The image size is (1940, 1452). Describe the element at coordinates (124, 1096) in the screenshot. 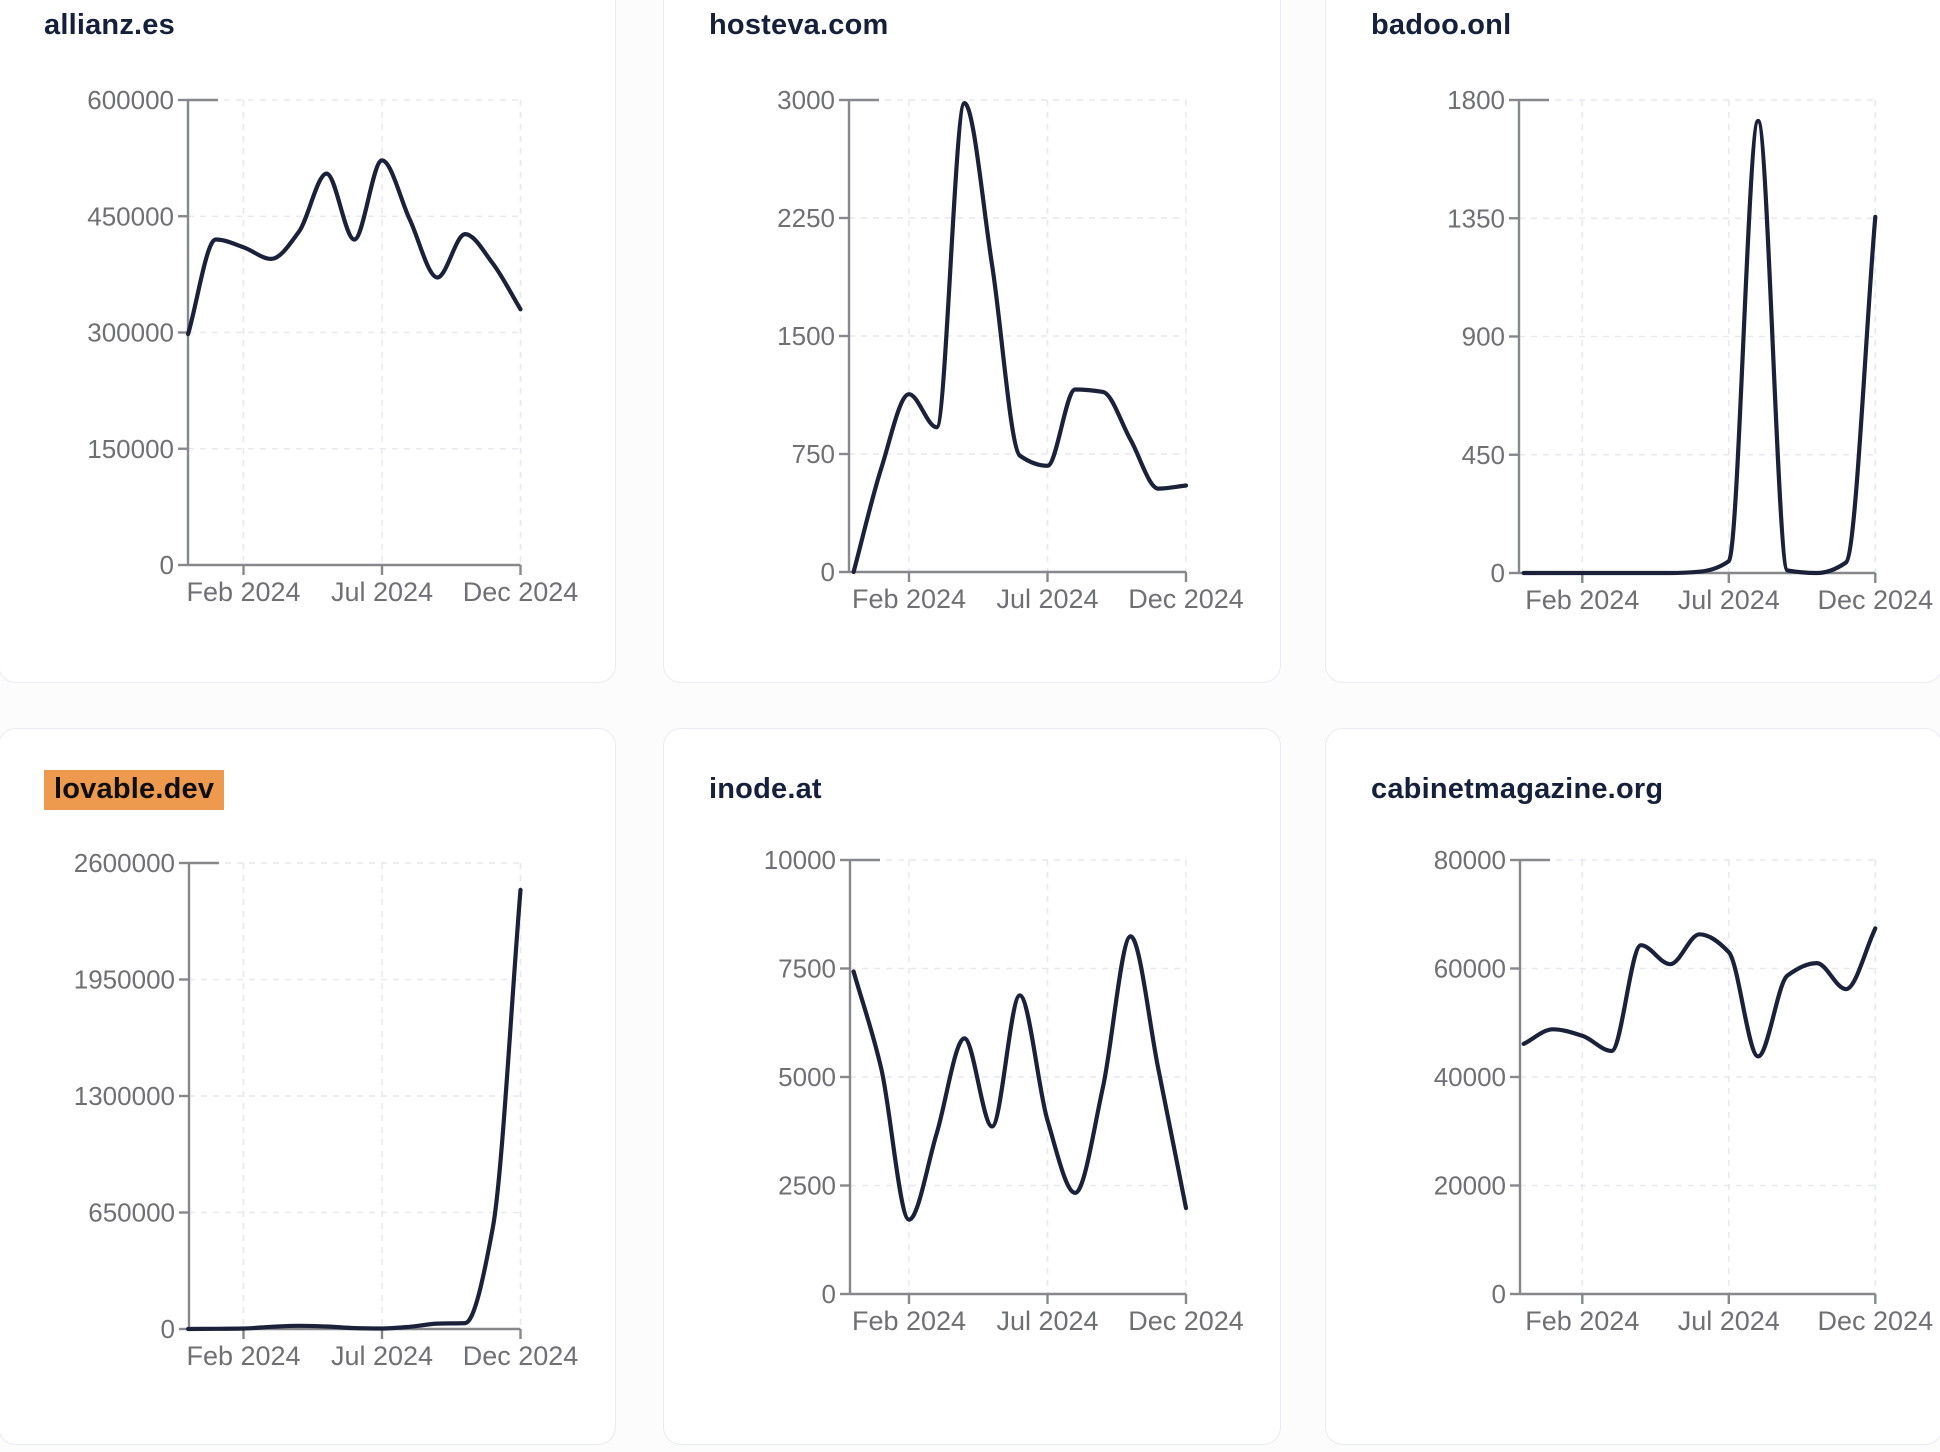

I see `y-tick-label: 1300000` at that location.